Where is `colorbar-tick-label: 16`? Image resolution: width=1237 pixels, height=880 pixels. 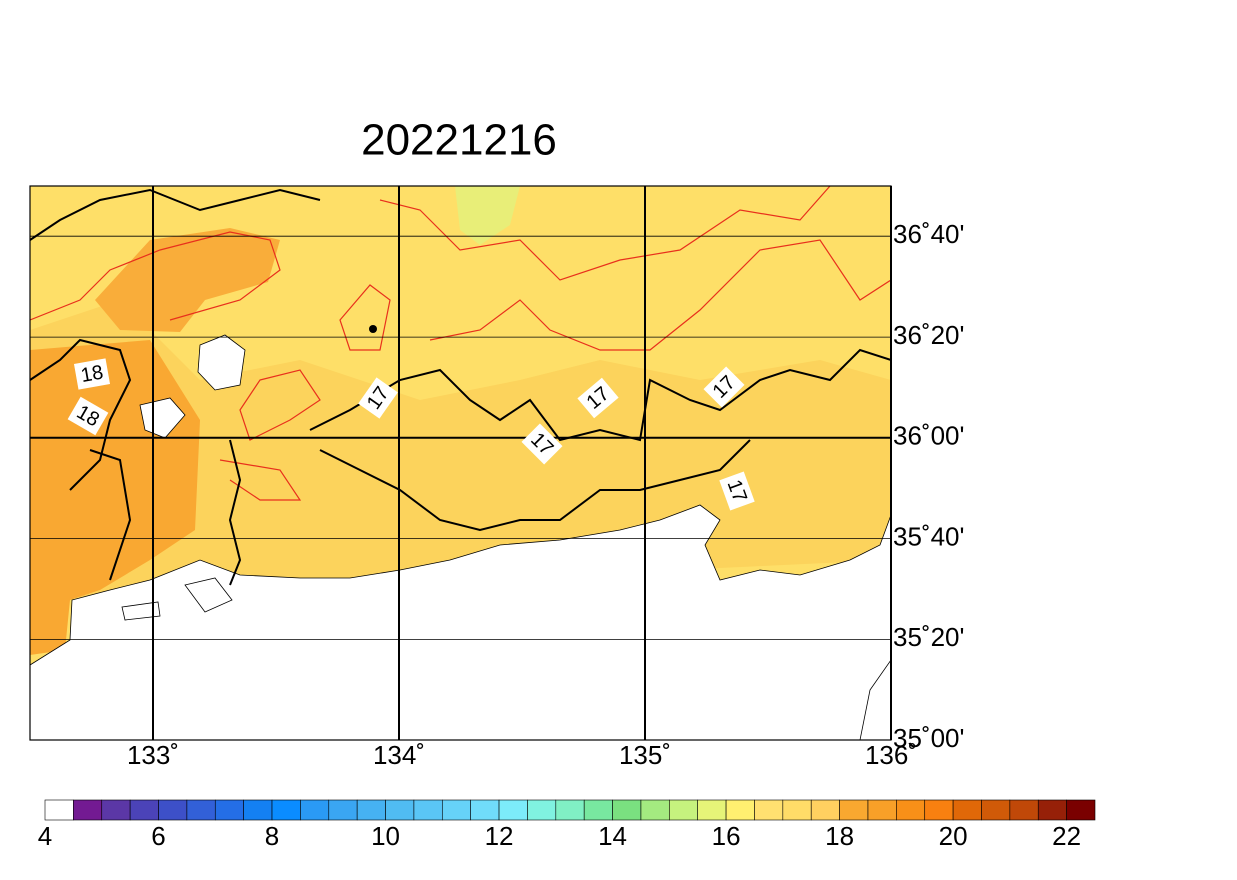 colorbar-tick-label: 16 is located at coordinates (726, 836).